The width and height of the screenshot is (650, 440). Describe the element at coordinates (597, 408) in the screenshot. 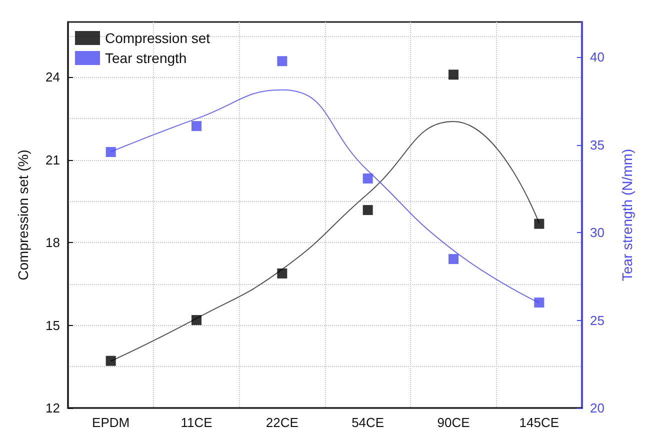

I see `y2-tick-label: 20` at that location.